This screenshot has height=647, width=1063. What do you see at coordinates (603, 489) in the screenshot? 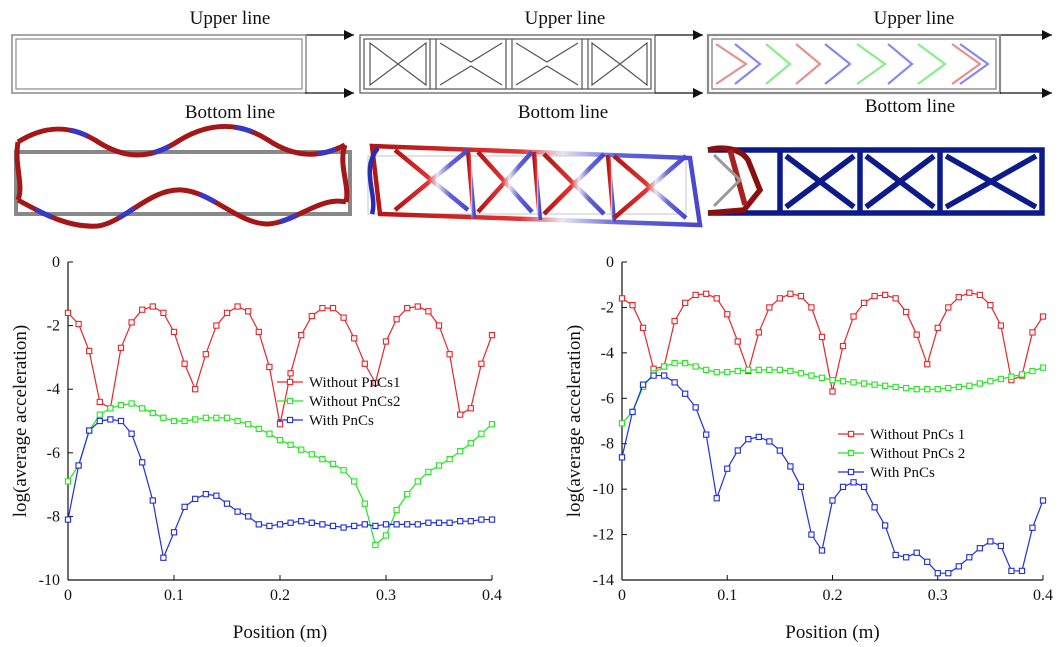
I see `y-tick-label: -10` at bounding box center [603, 489].